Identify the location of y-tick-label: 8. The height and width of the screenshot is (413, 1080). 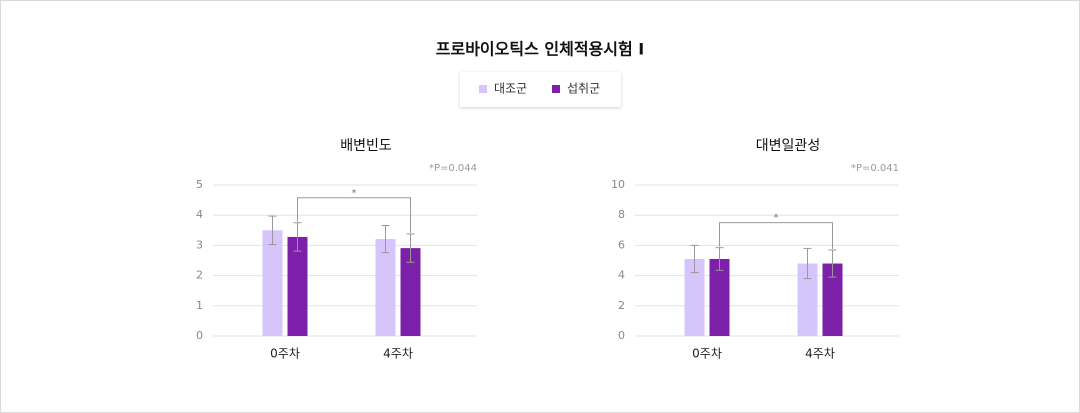
(621, 214).